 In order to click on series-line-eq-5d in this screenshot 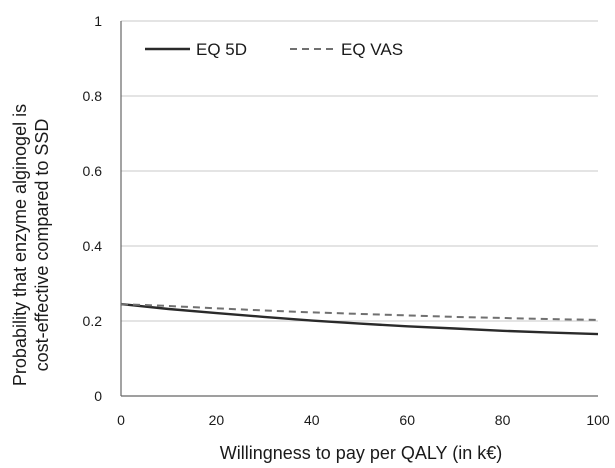, I will do `click(359, 319)`.